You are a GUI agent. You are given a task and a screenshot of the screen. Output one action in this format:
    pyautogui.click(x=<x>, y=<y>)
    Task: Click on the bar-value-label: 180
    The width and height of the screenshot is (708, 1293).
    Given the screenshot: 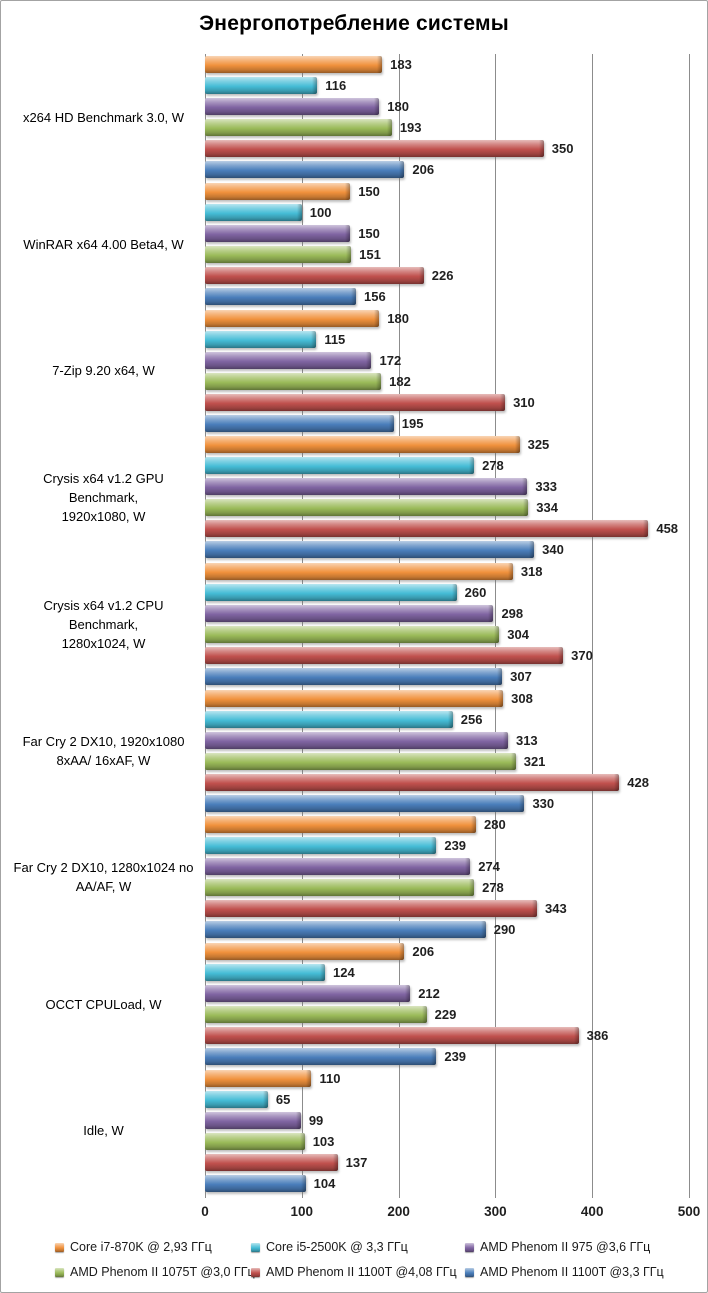 What is the action you would take?
    pyautogui.click(x=398, y=107)
    